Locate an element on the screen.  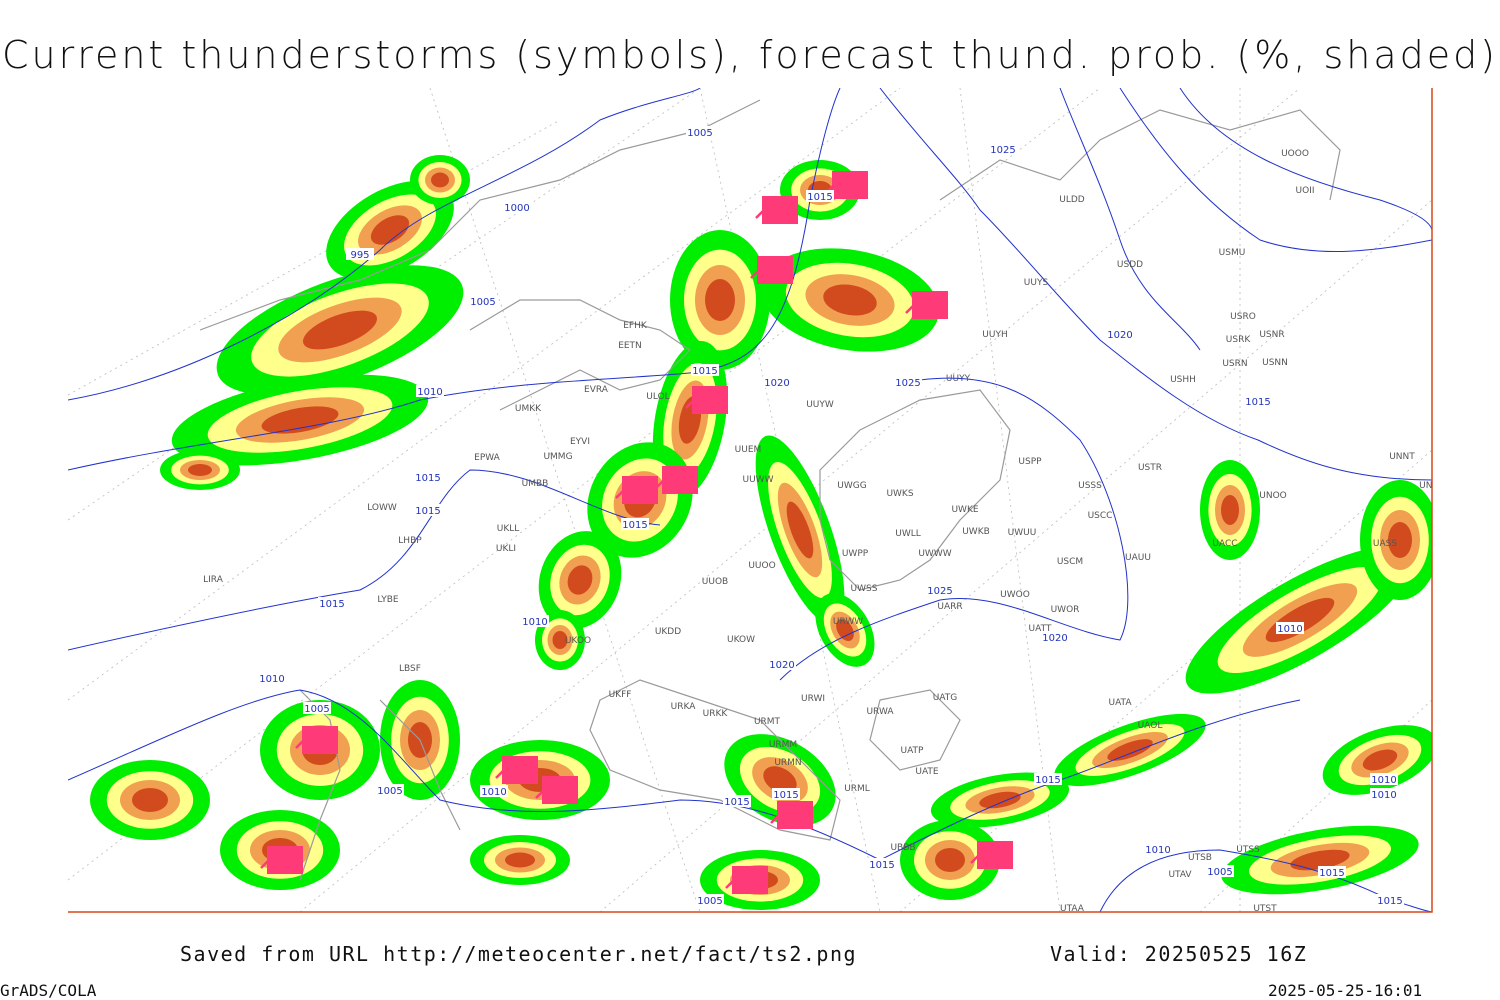
software-credit: GrADS/COLA is located at coordinates (48, 990).